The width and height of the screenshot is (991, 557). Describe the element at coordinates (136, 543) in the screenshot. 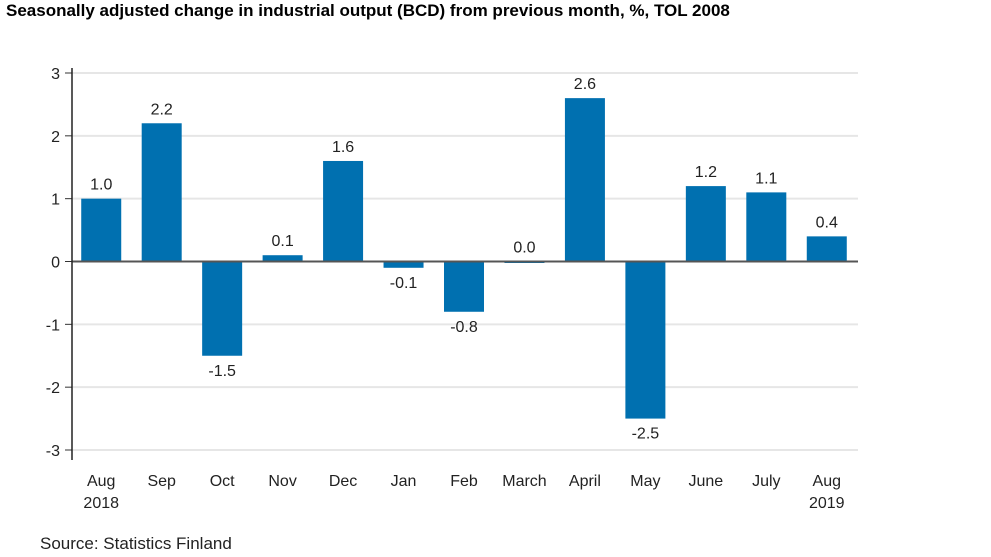

I see `source-note: Source: Statistics Finland` at that location.